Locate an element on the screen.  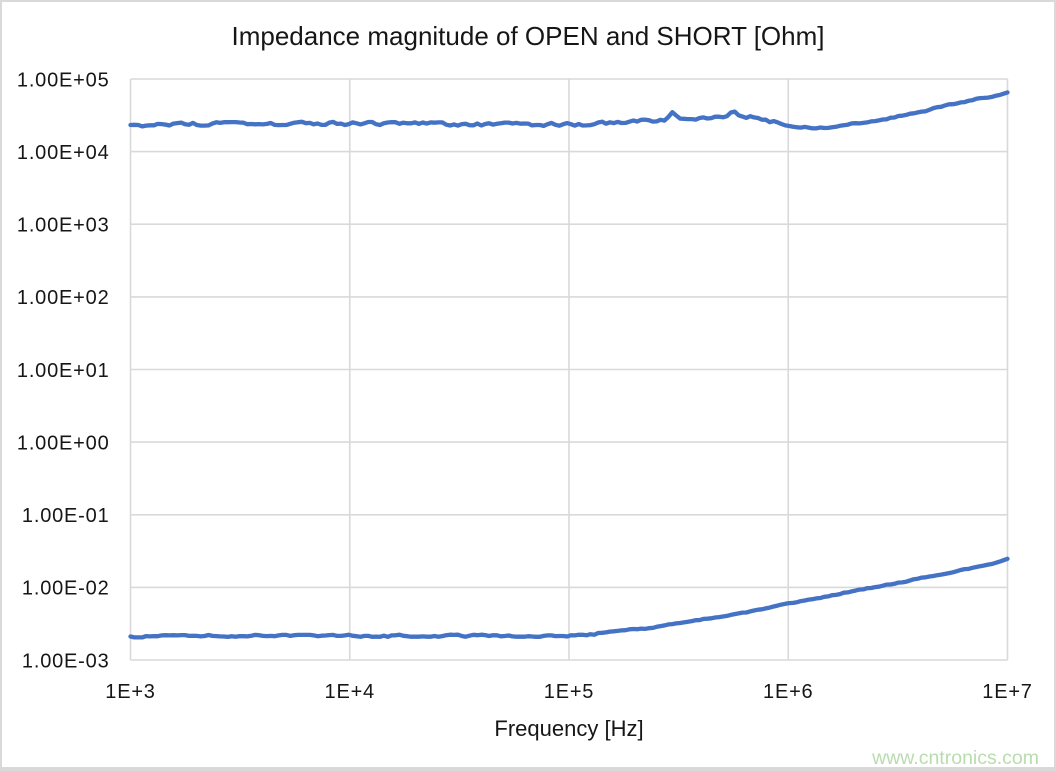
svg-text: 1E+3 is located at coordinates (130, 692).